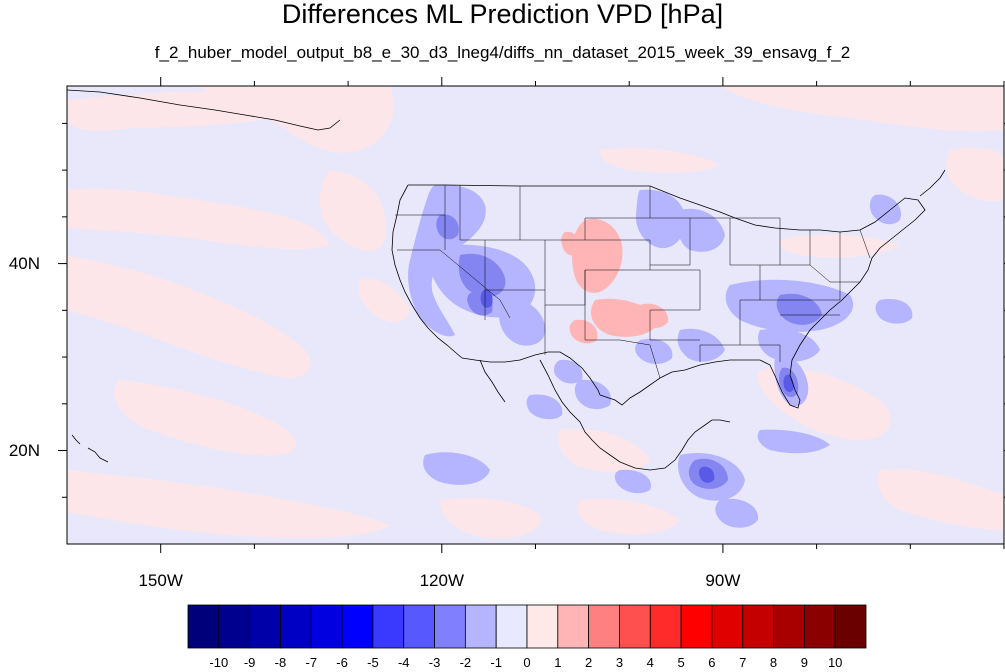 This screenshot has height=672, width=1005. Describe the element at coordinates (773, 662) in the screenshot. I see `colorbar-level-label: 8` at that location.